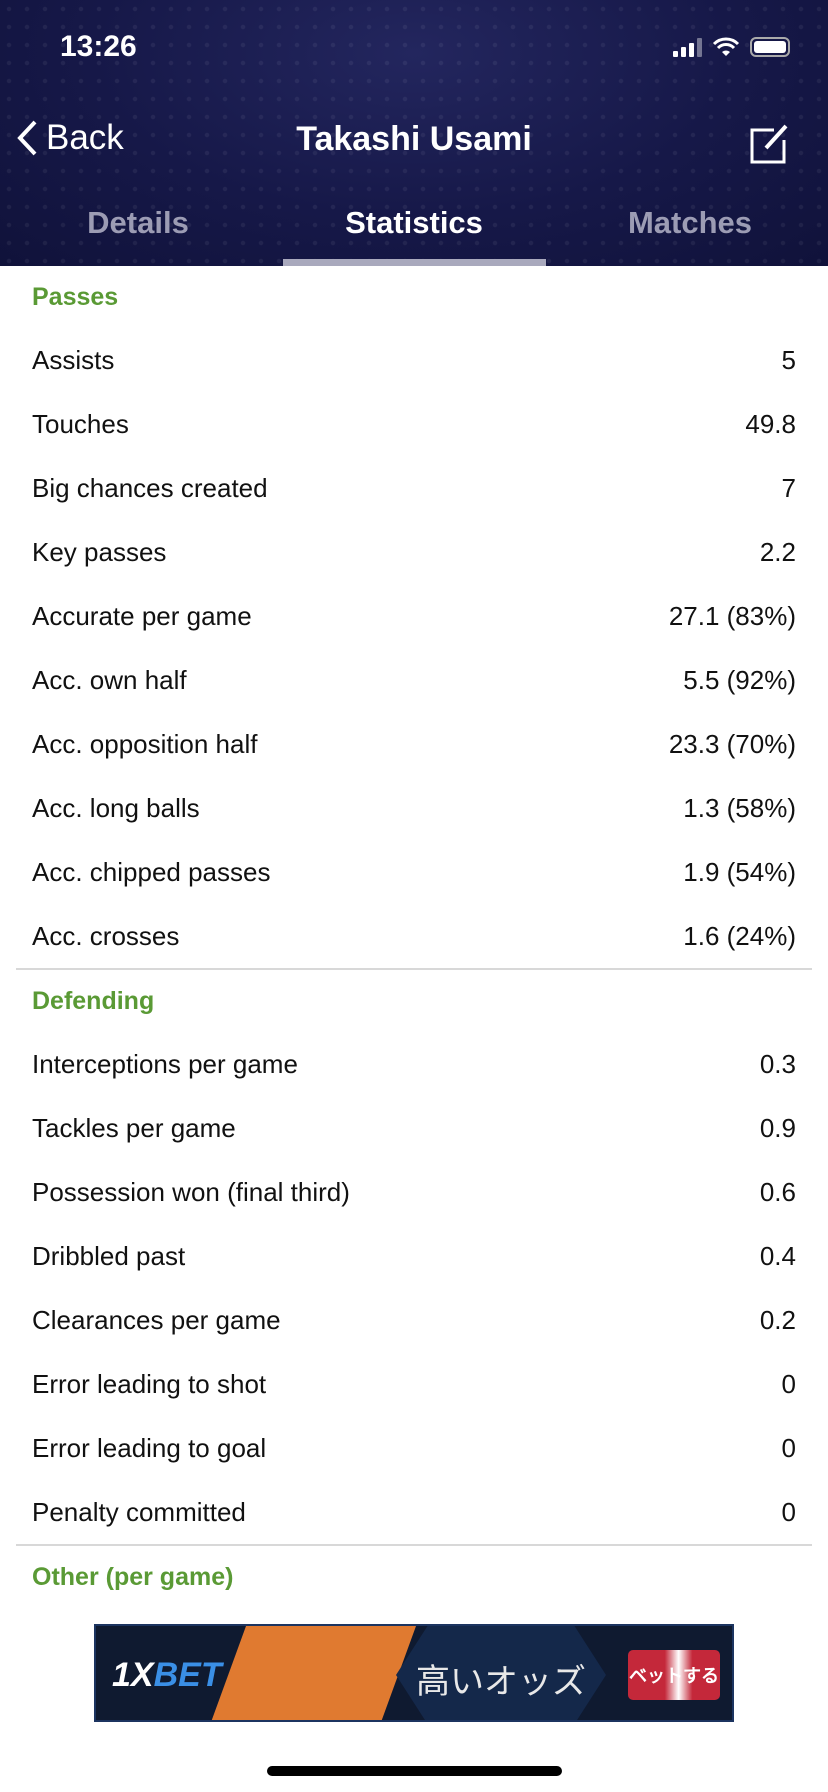 This screenshot has height=1792, width=828. Describe the element at coordinates (414, 552) in the screenshot. I see `stat-row: Key passes 2.2` at that location.